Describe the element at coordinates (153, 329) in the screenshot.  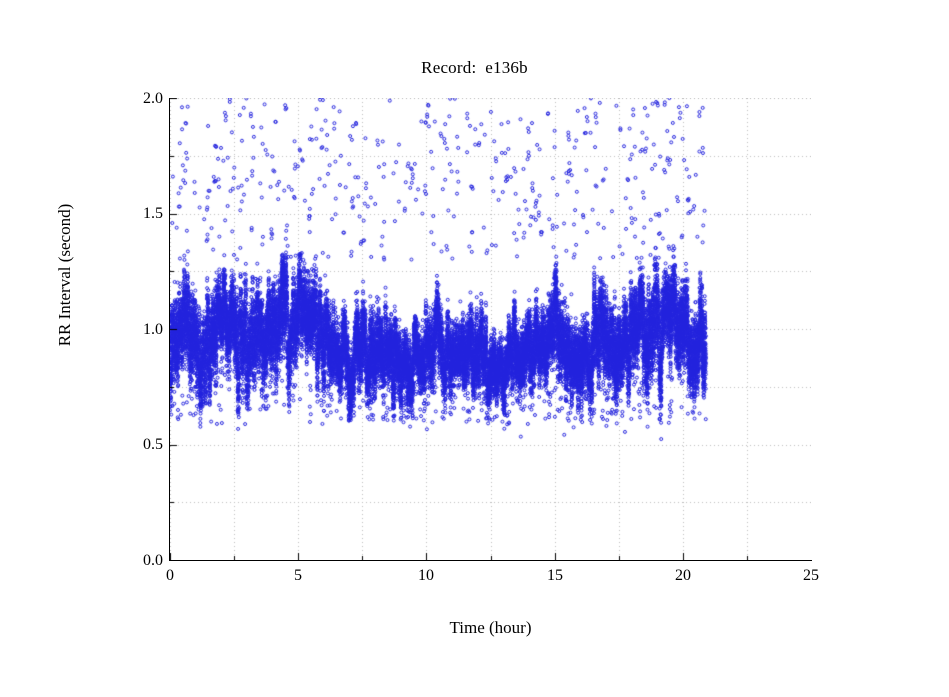
I see `y-tick-label-1.0: 1.0` at that location.